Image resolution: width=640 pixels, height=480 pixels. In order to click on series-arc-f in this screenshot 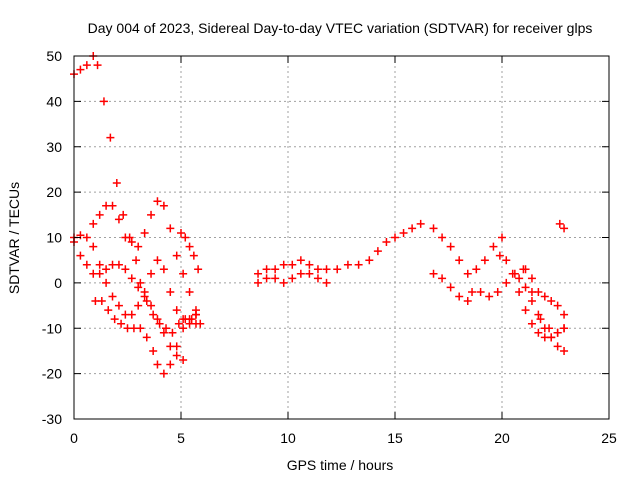, I will do `click(190, 251)`.